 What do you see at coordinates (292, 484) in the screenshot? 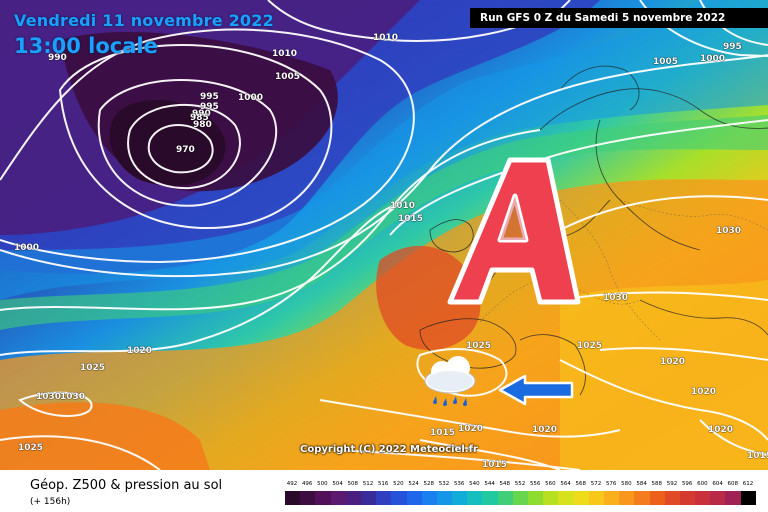
I see `scale-value: 492` at bounding box center [292, 484].